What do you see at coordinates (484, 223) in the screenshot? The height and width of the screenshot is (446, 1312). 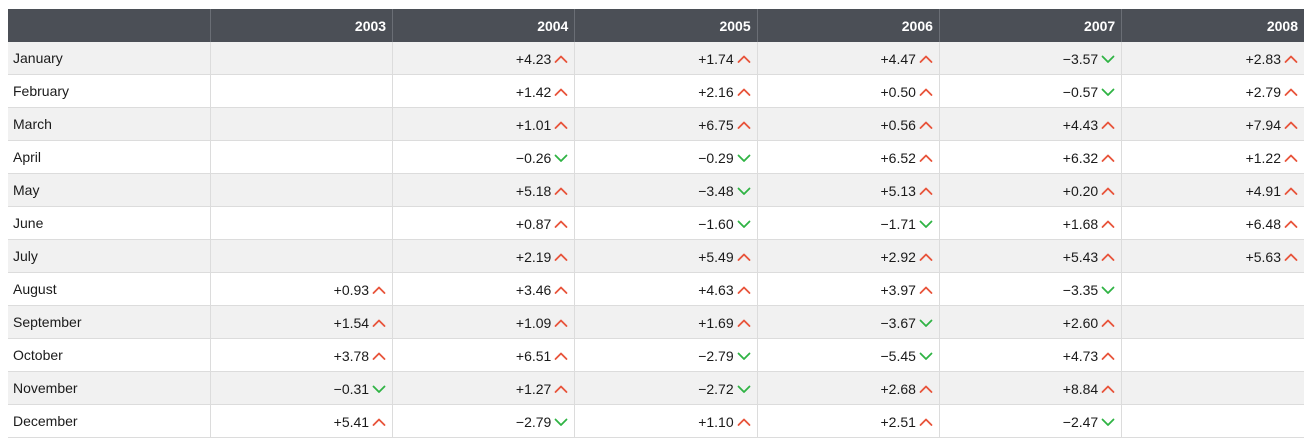 I see `return-cell: +0.87` at bounding box center [484, 223].